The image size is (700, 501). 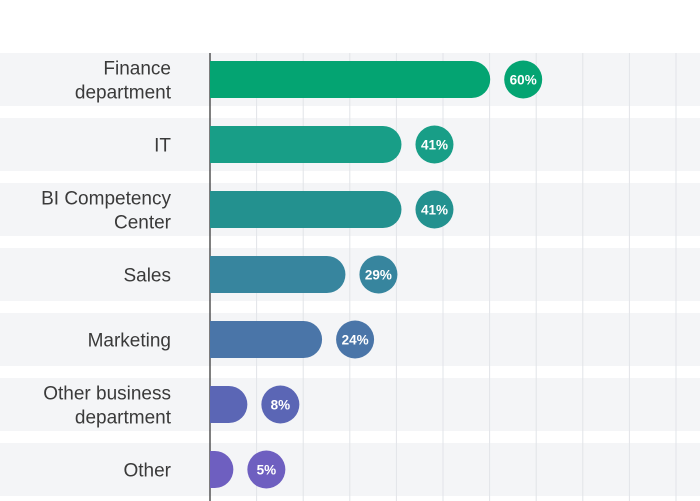 I want to click on category-label: Other, so click(x=147, y=471).